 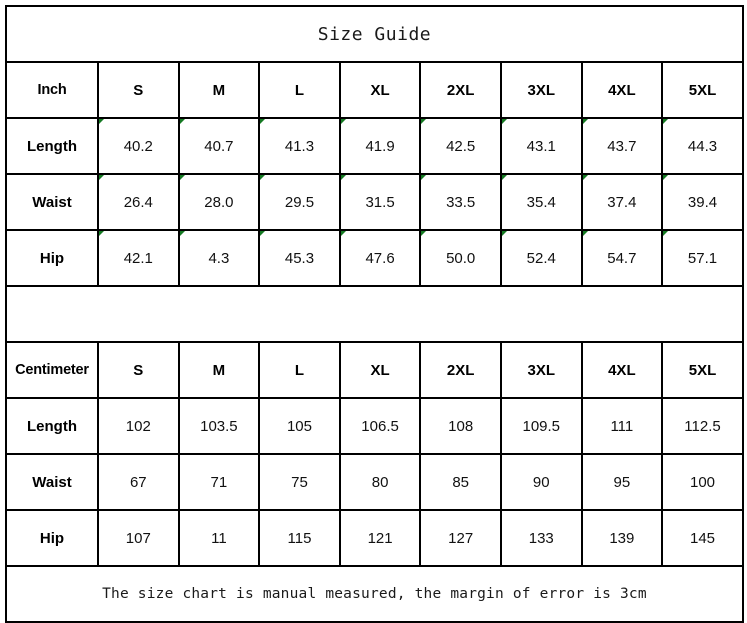 What do you see at coordinates (541, 370) in the screenshot?
I see `cm-header-size-3xl: 3XL` at bounding box center [541, 370].